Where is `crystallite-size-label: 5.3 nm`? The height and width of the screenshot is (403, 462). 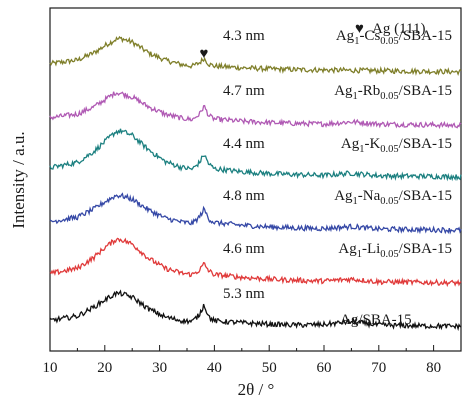 crystallite-size-label: 5.3 nm is located at coordinates (244, 294).